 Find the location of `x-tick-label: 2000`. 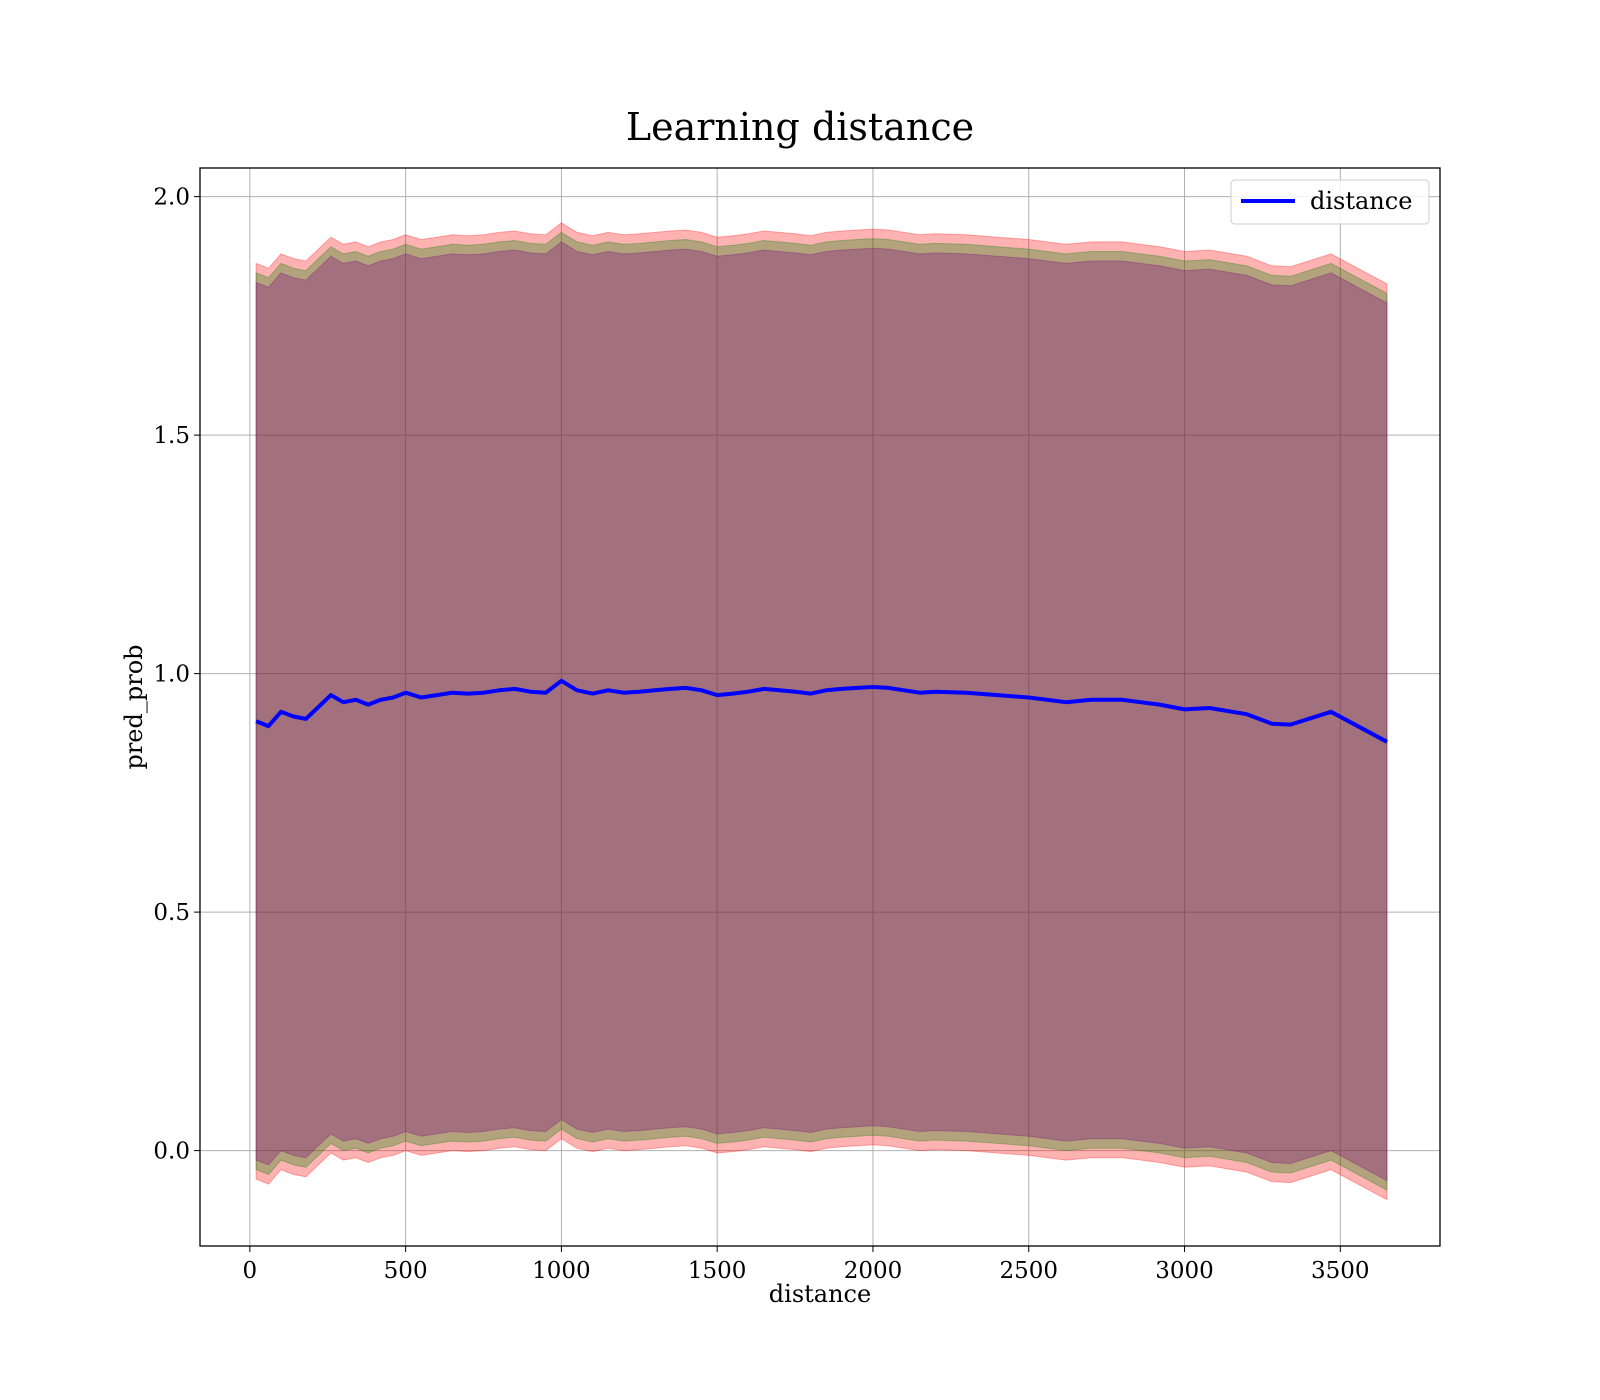

x-tick-label: 2000 is located at coordinates (873, 1271).